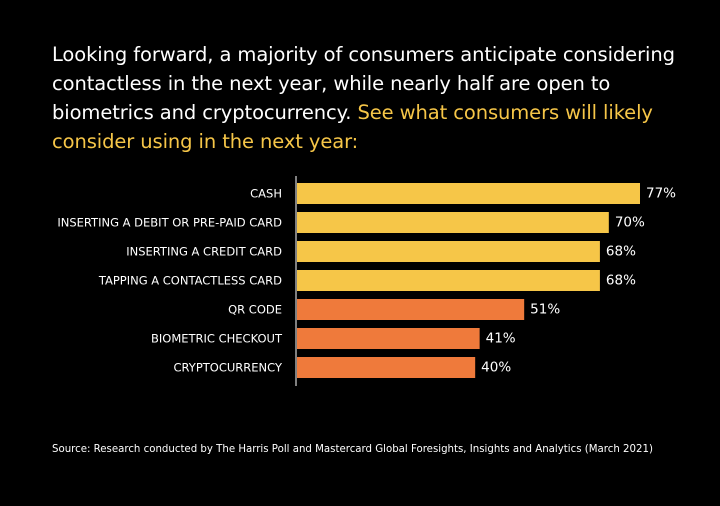 The width and height of the screenshot is (720, 506). Describe the element at coordinates (204, 252) in the screenshot. I see `category-label: INSERTING A CREDIT CARD` at that location.